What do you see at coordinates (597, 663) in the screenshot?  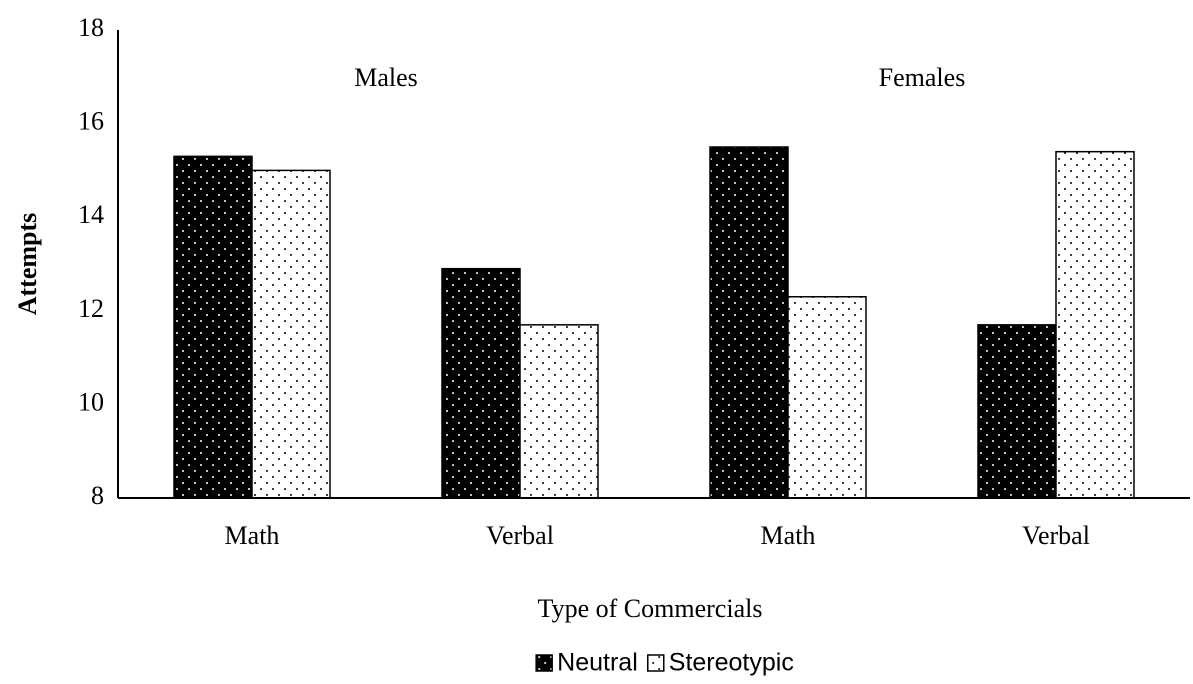 I see `legend-label: Neutral` at bounding box center [597, 663].